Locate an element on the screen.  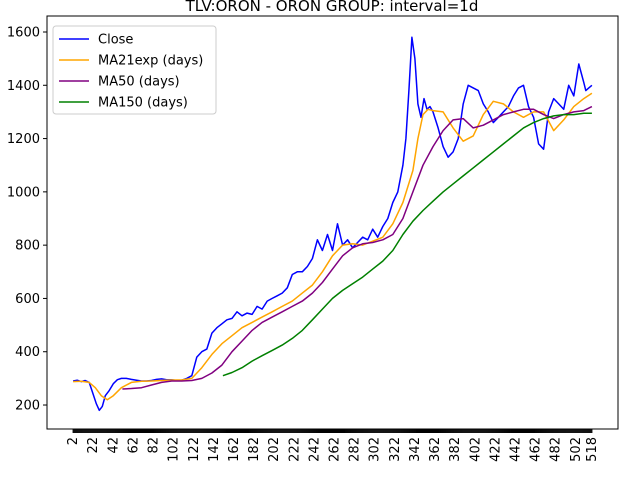
x-tick-label: 82 is located at coordinates (154, 445).